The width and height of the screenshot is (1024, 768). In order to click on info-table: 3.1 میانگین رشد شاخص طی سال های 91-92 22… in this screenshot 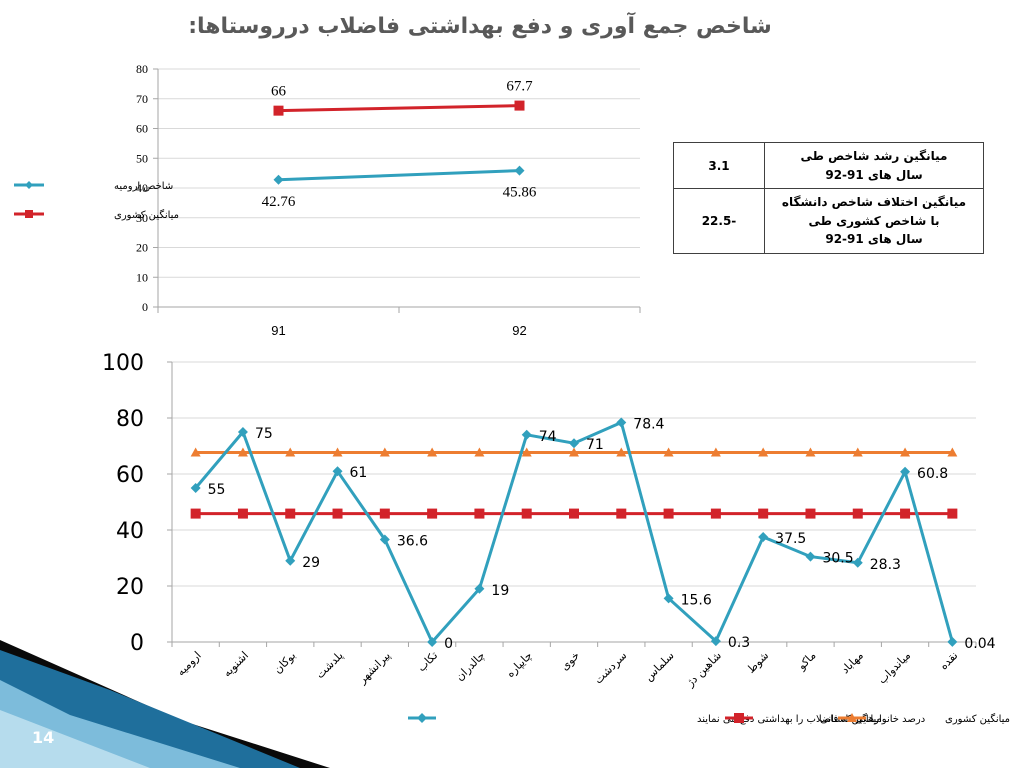, I will do `click(828, 197)`.